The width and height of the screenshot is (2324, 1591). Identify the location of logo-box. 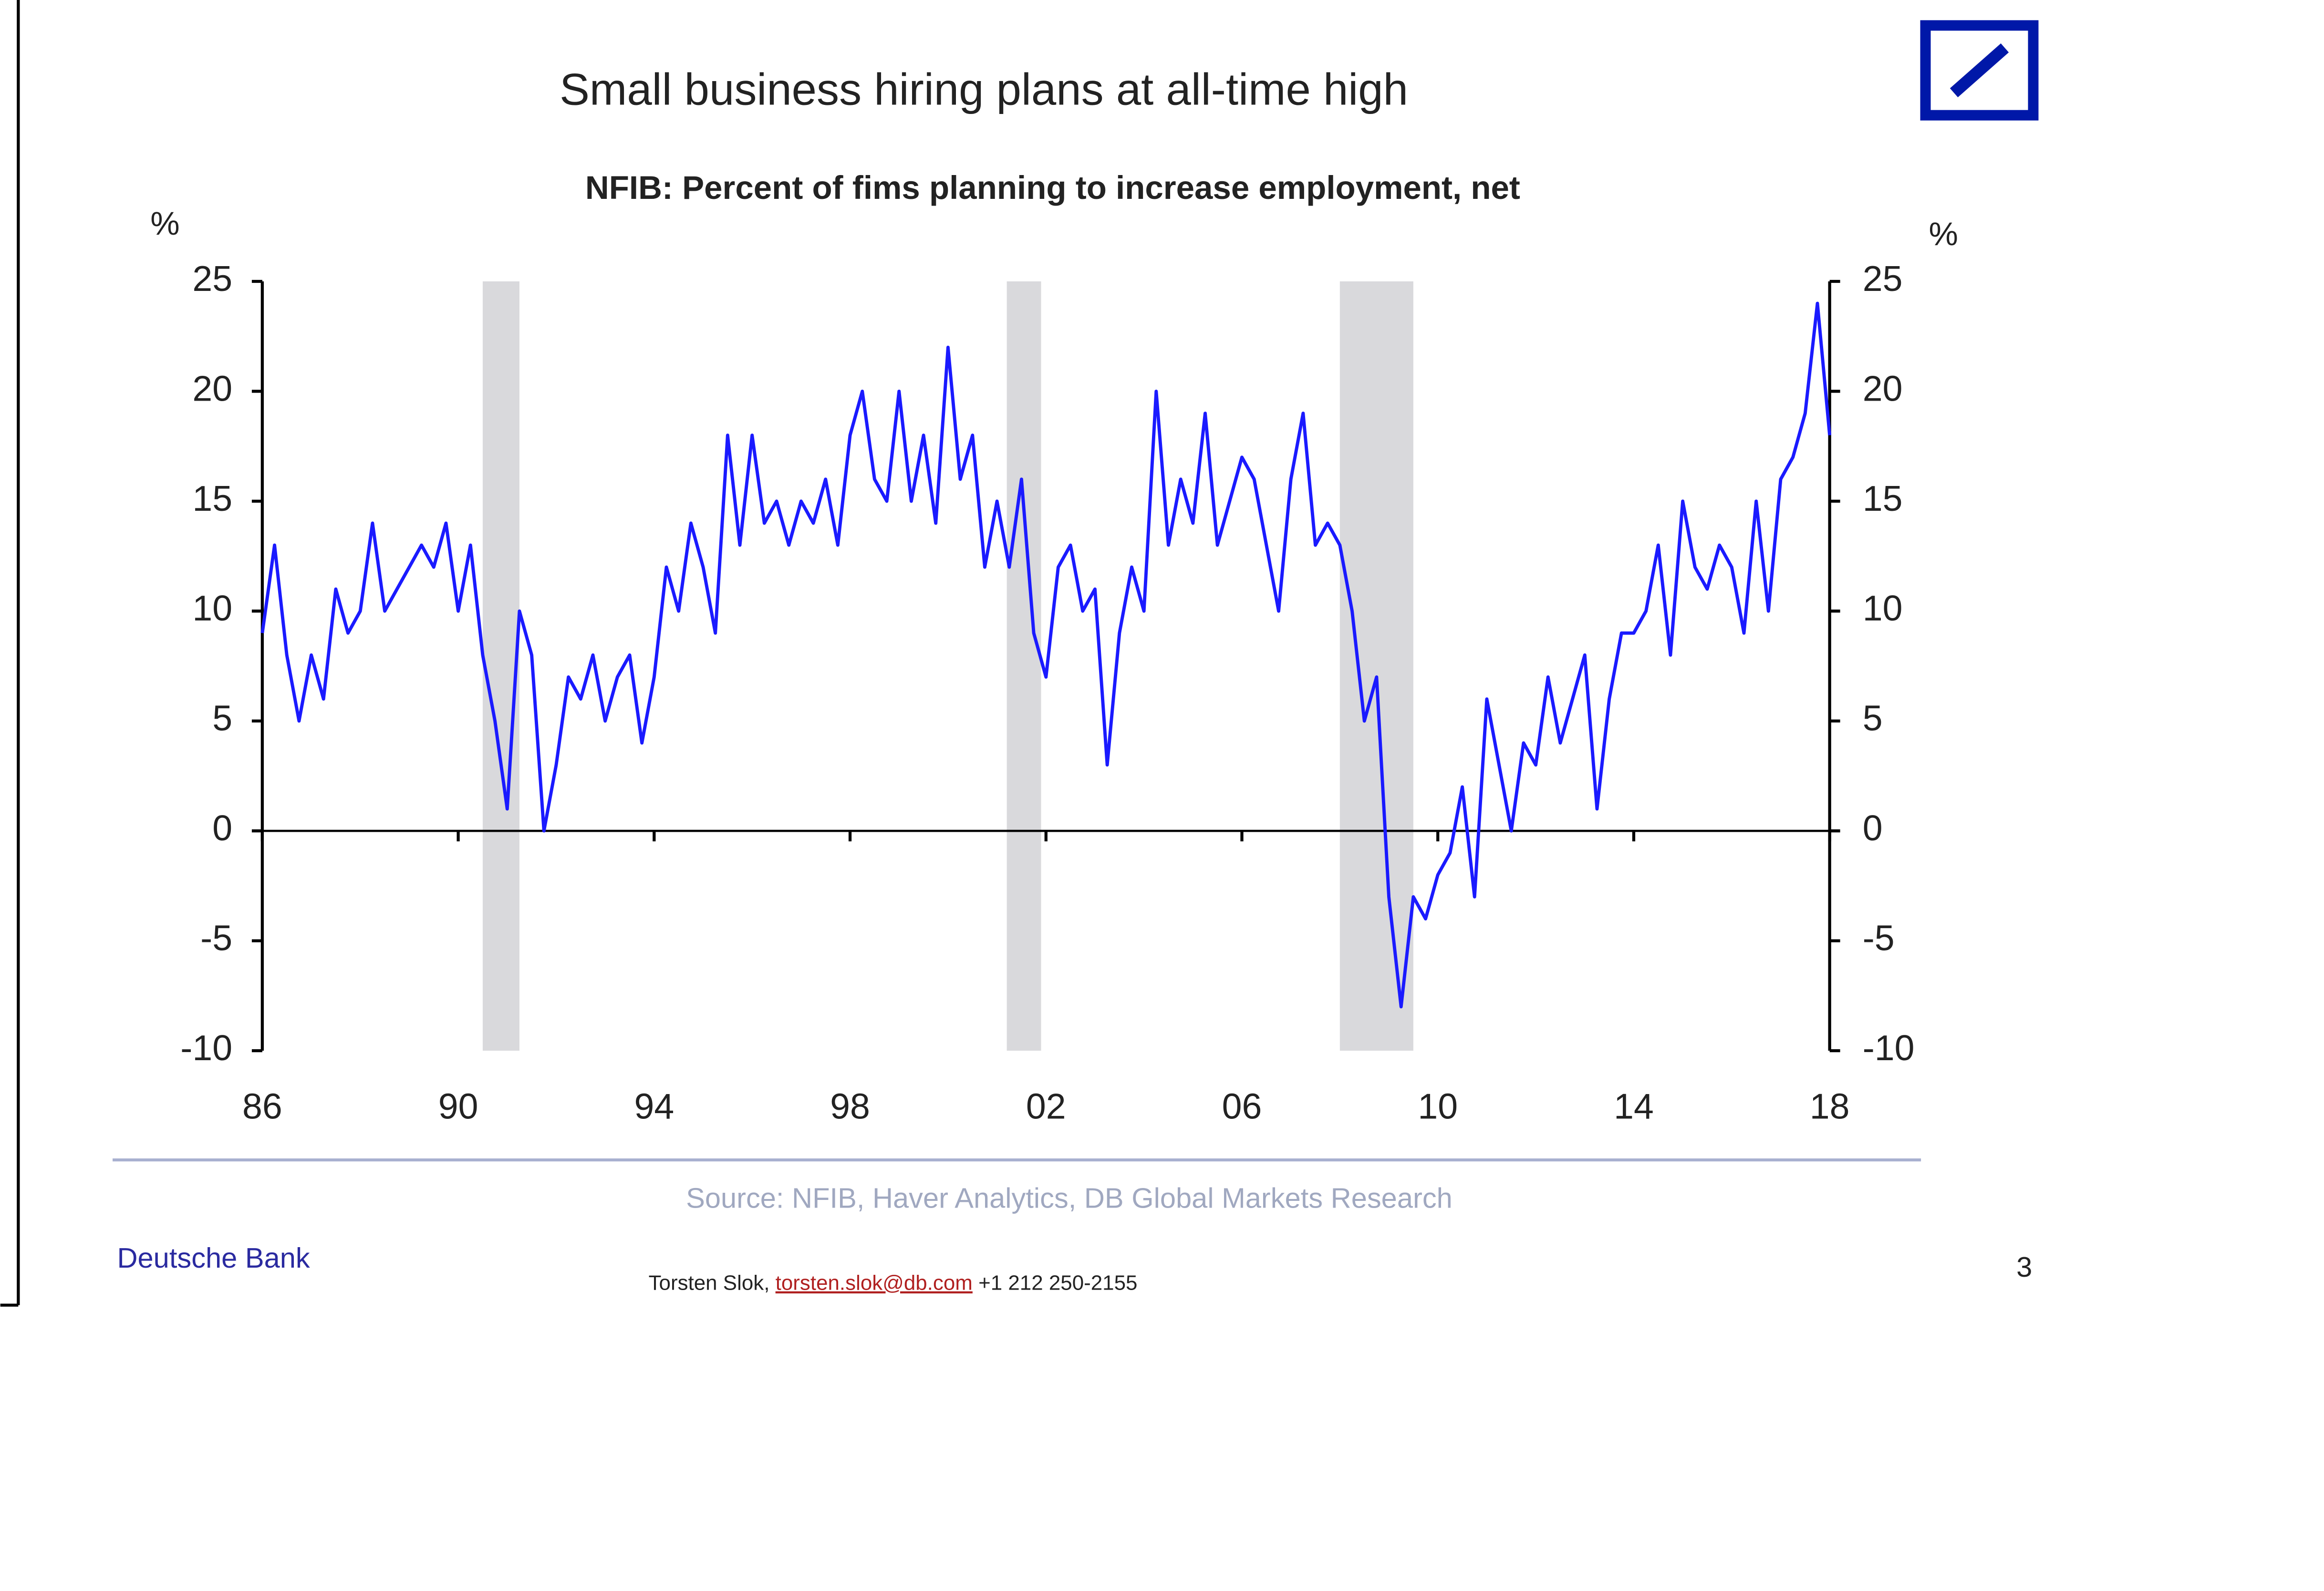
(1979, 70).